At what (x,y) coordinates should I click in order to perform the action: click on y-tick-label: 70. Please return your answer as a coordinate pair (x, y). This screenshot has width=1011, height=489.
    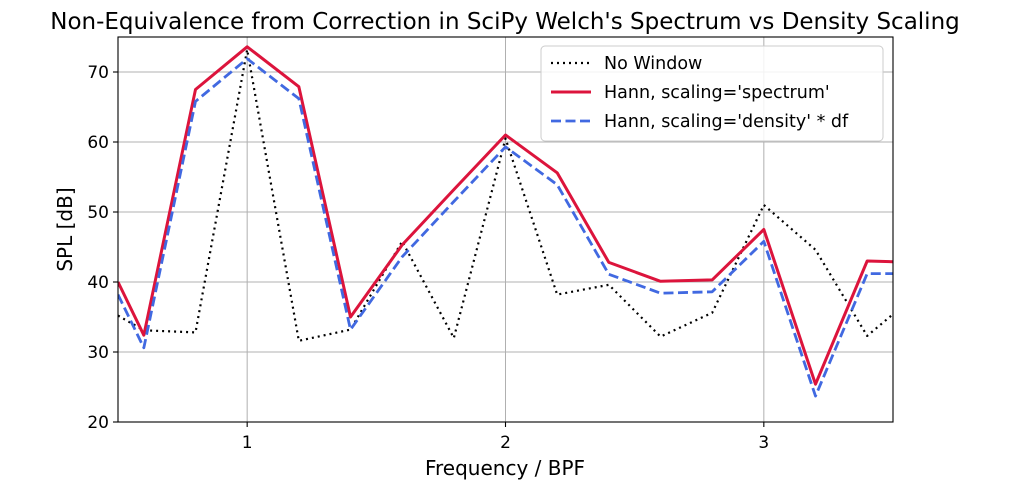
    Looking at the image, I should click on (98, 73).